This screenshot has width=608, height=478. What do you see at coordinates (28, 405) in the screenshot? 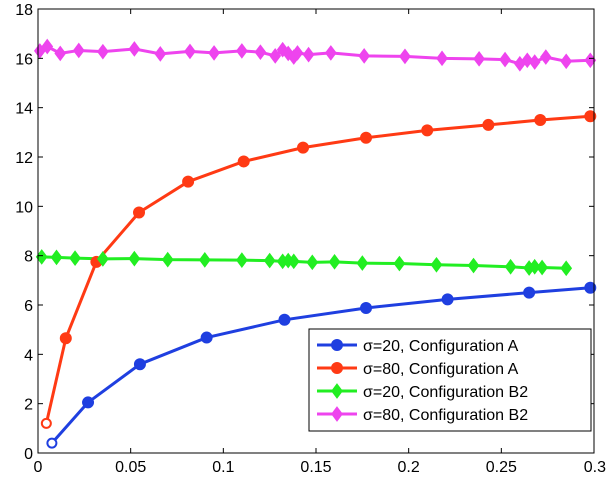
I see `y-tick-label: 2` at bounding box center [28, 405].